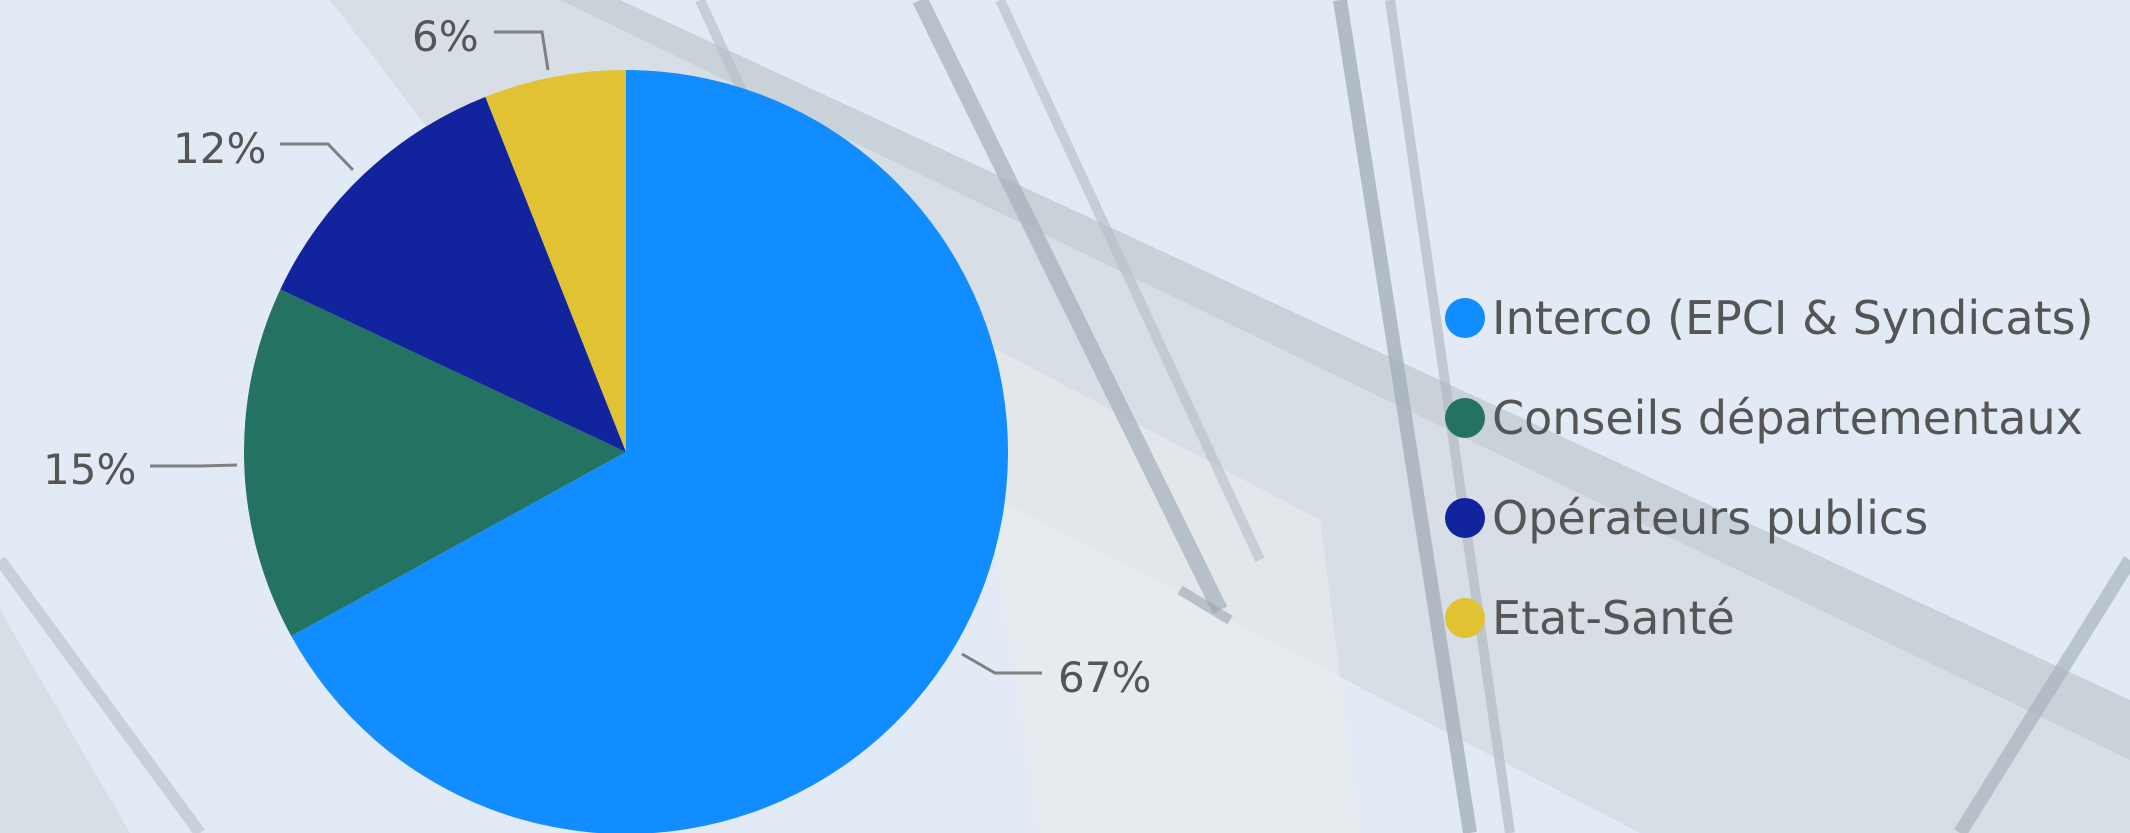  Describe the element at coordinates (219, 148) in the screenshot. I see `data-label-operateurs: 12%` at that location.